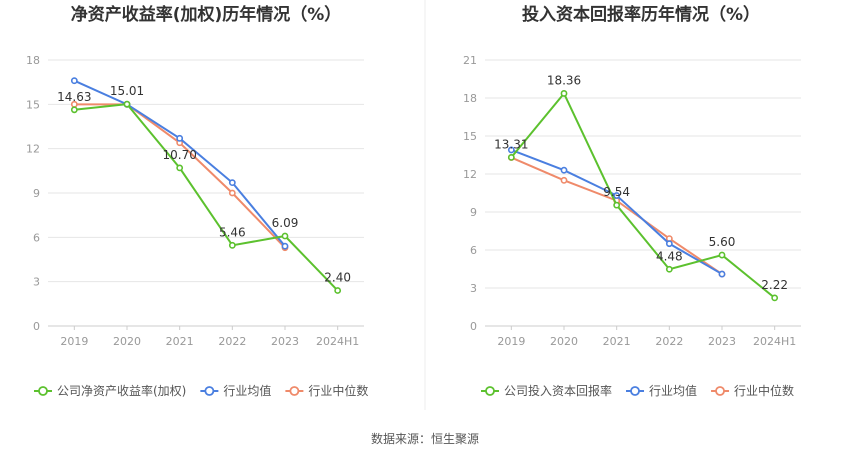 This screenshot has height=459, width=850. Describe the element at coordinates (564, 80) in the screenshot. I see `data-label: 18.36` at that location.